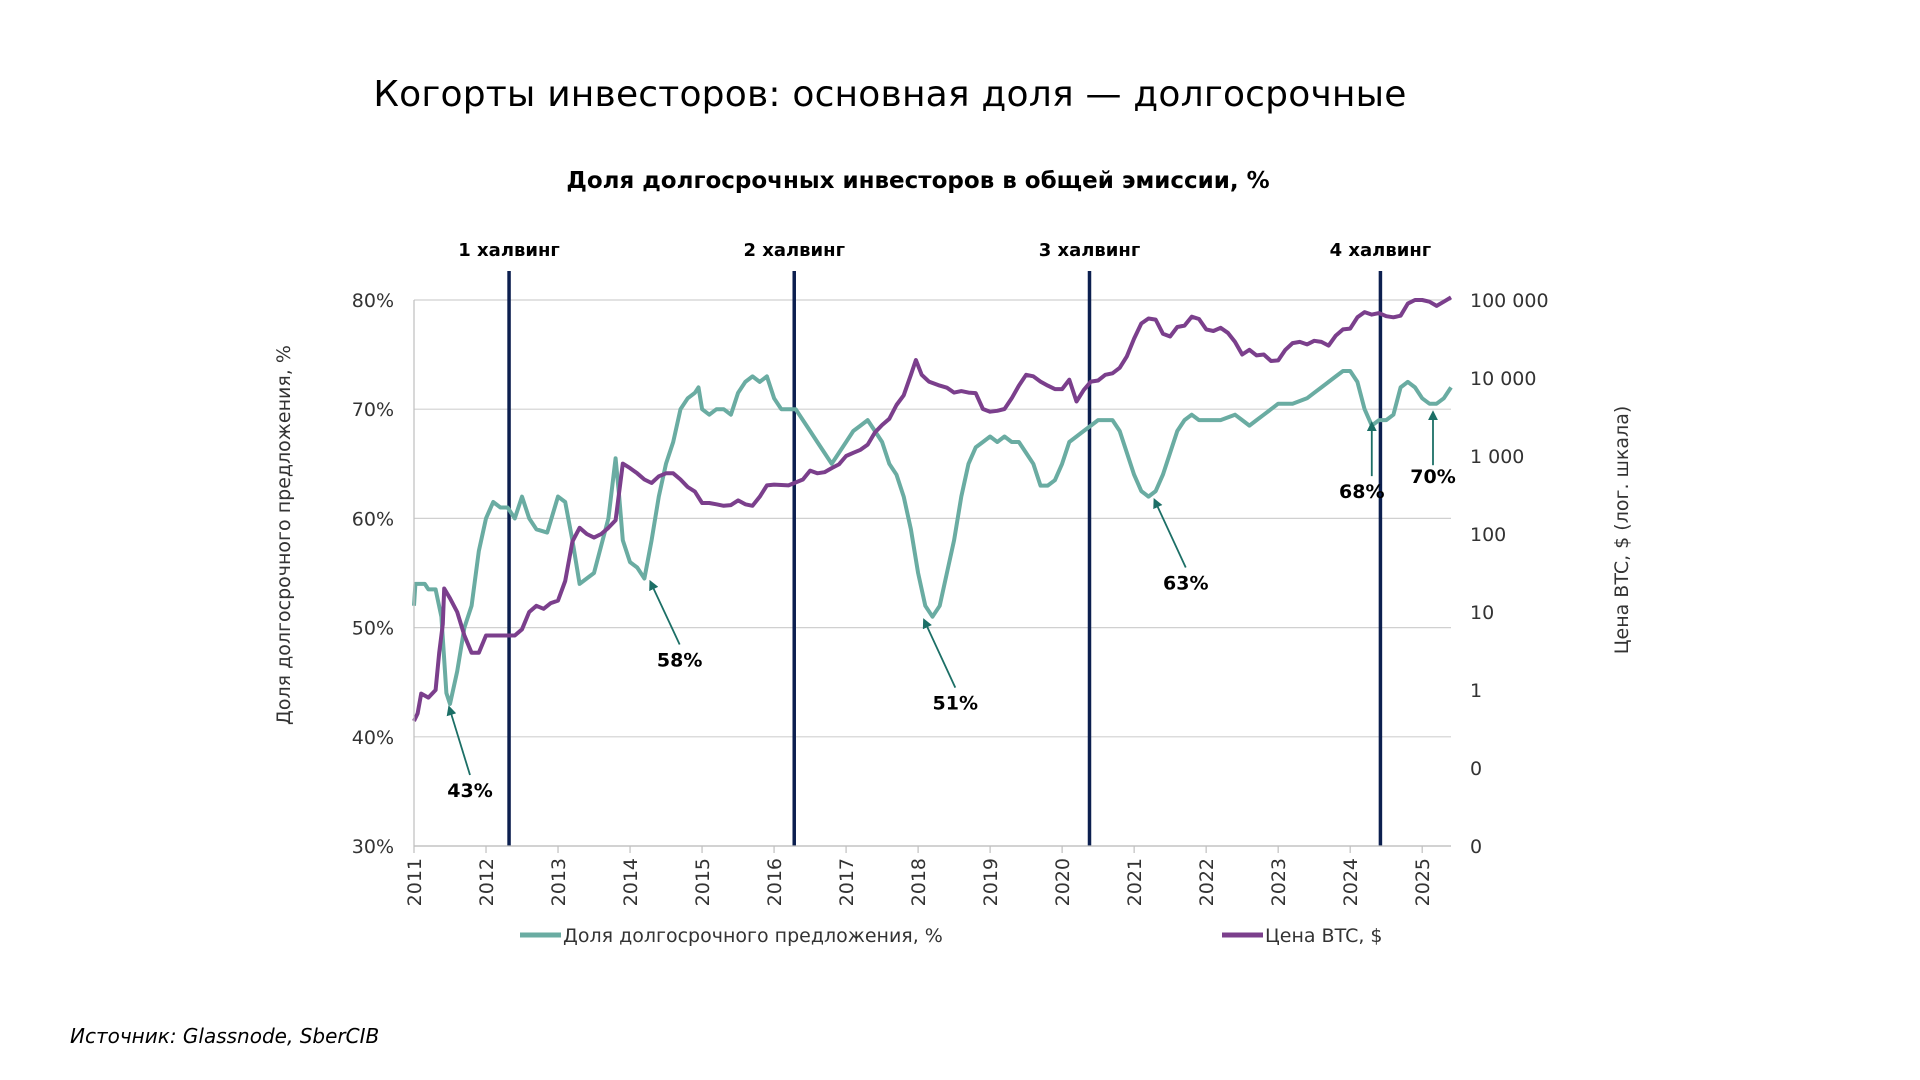  What do you see at coordinates (1381, 250) in the screenshot?
I see `halving-label: 4 халвинг` at bounding box center [1381, 250].